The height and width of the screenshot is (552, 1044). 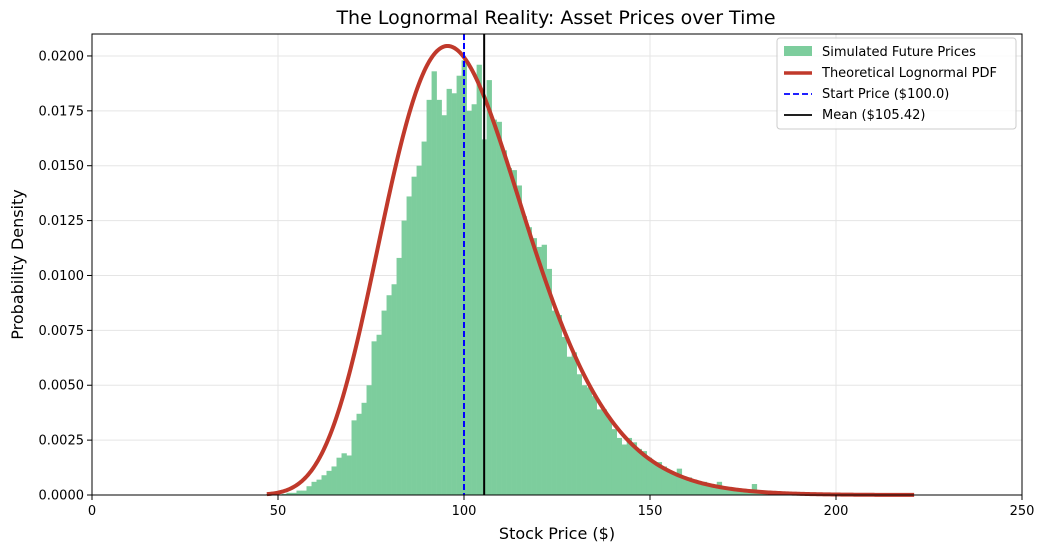 What do you see at coordinates (62, 276) in the screenshot?
I see `y-tick-label: 0.0100` at bounding box center [62, 276].